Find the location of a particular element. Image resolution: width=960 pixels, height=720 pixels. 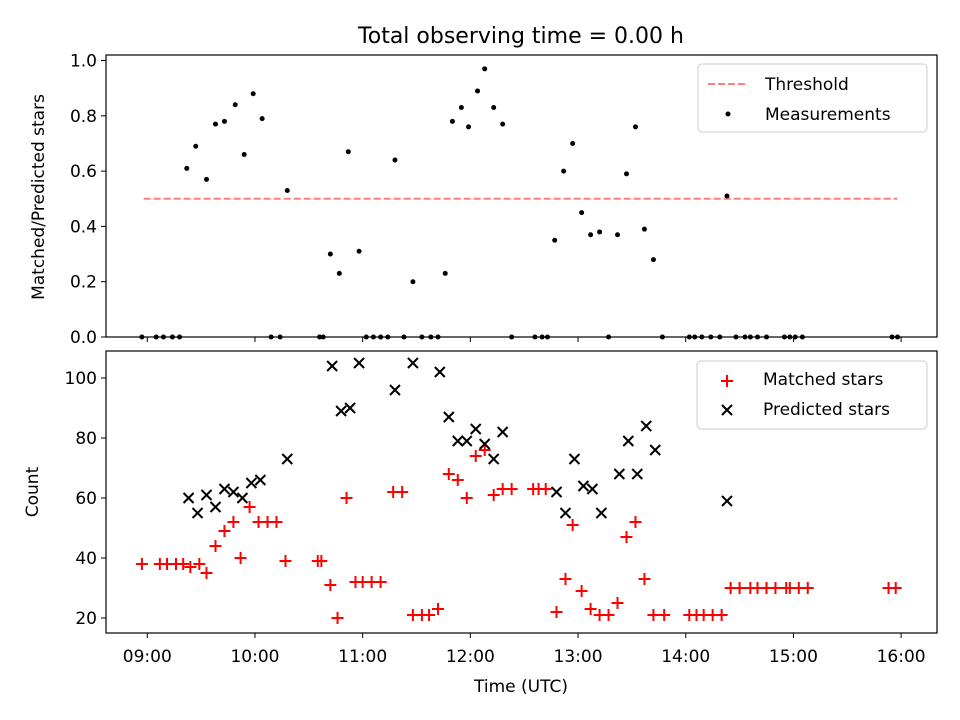

bottom-ytick-label-4: 100 is located at coordinates (81, 379).